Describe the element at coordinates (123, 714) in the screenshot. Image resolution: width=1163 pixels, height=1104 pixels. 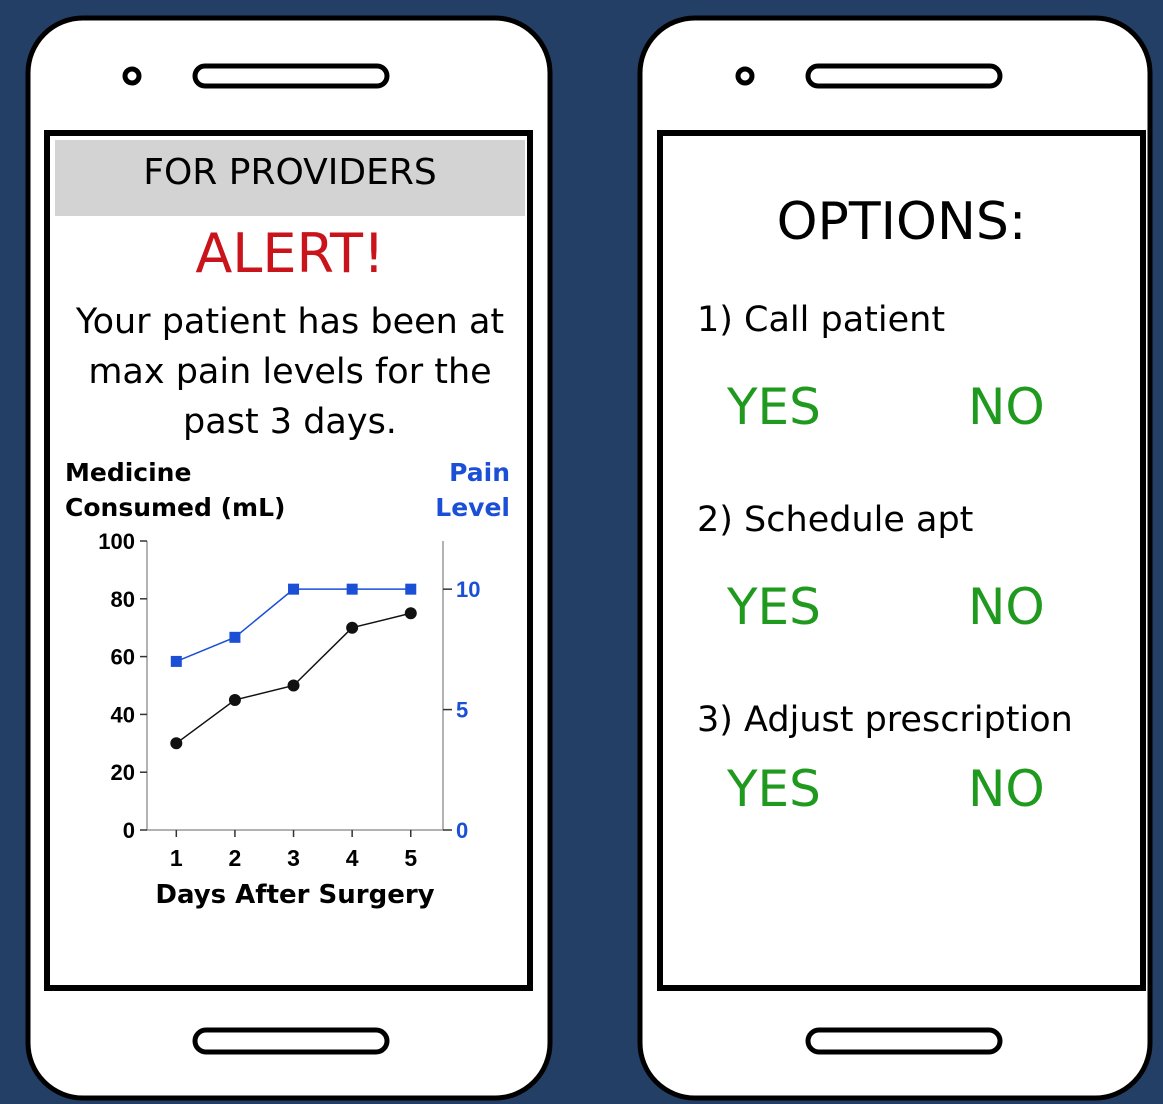
I see `y-tick-label: 40` at that location.